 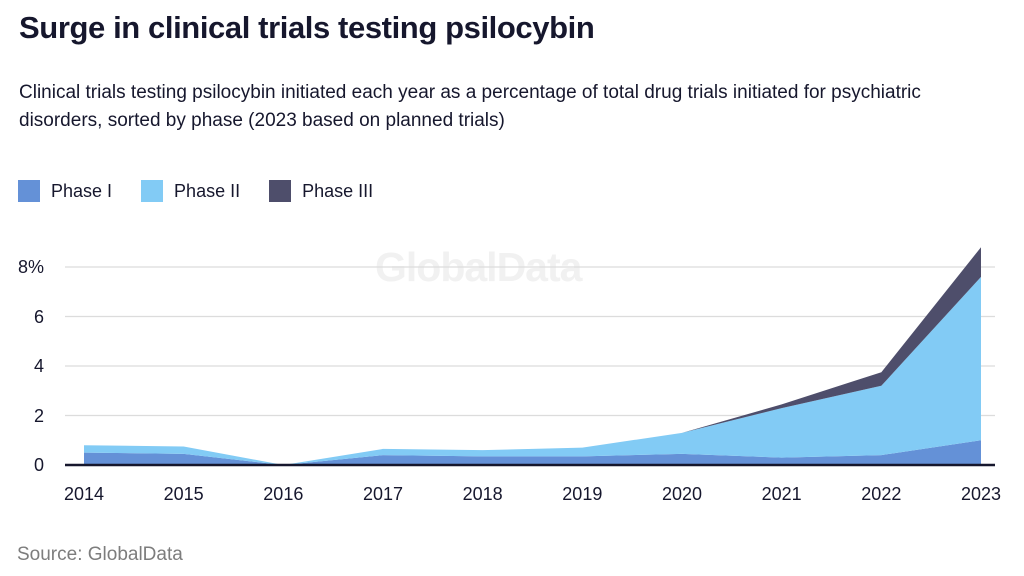 I want to click on legend-item-phase-i: Phase I, so click(x=65, y=191).